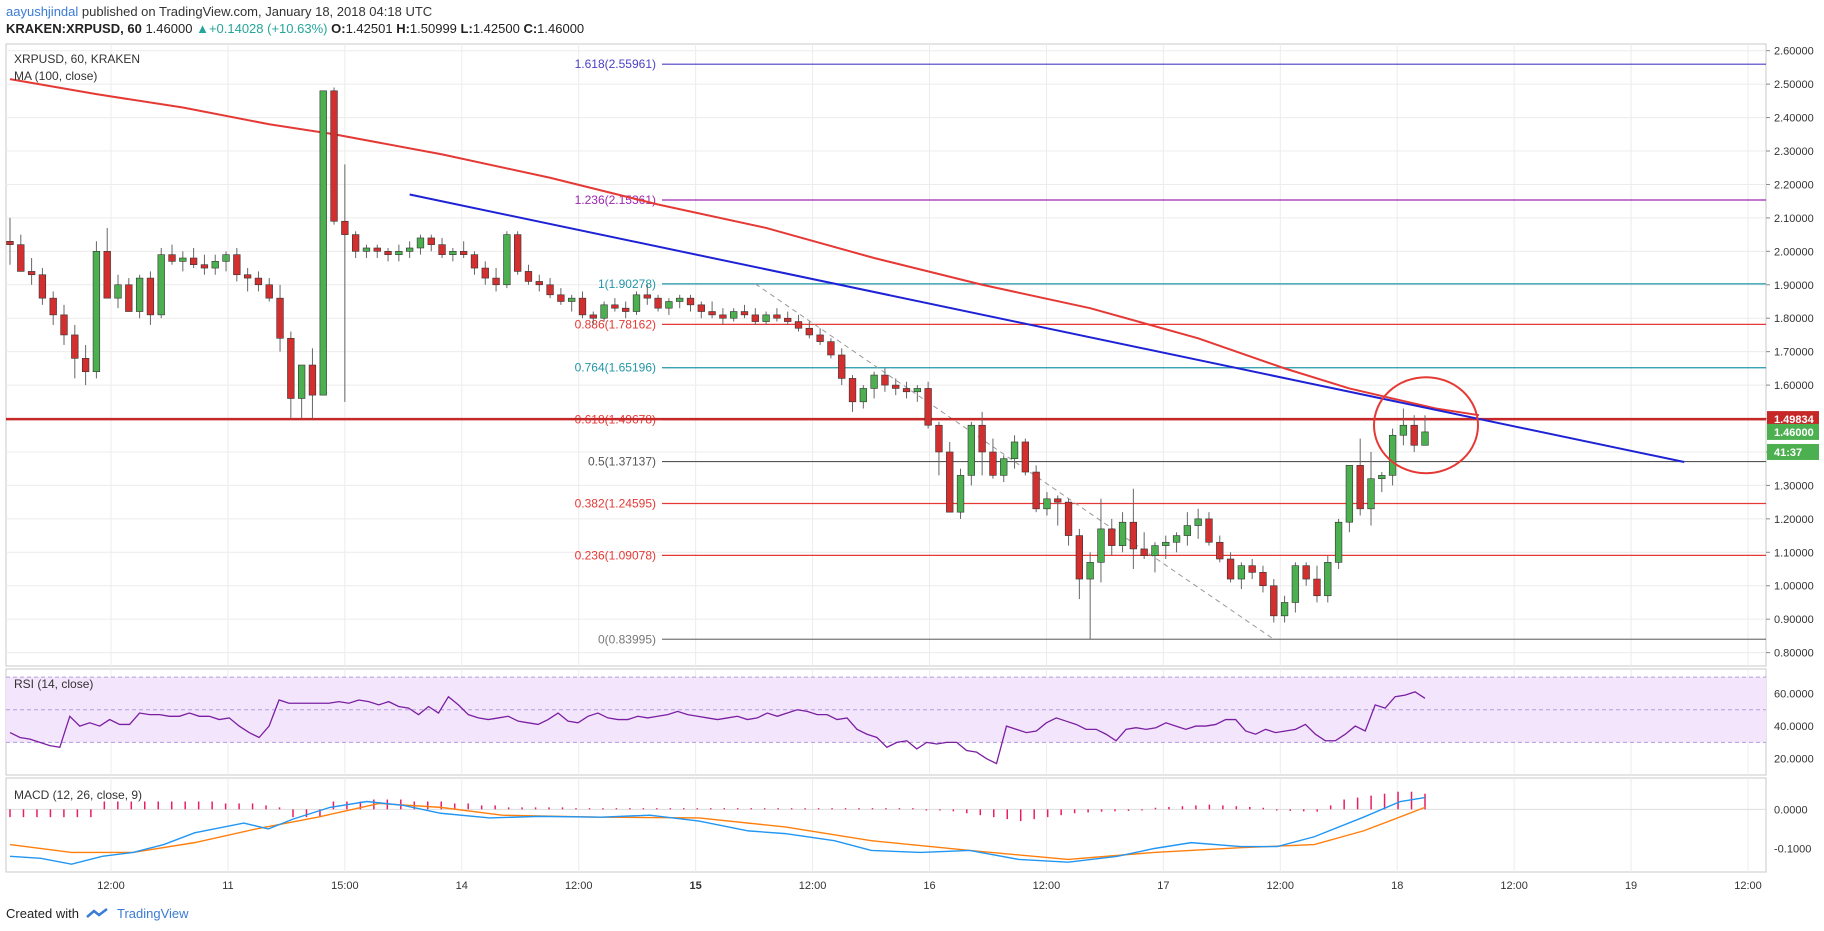 The height and width of the screenshot is (931, 1824). What do you see at coordinates (152, 913) in the screenshot?
I see `tradingview-link: TradingView` at bounding box center [152, 913].